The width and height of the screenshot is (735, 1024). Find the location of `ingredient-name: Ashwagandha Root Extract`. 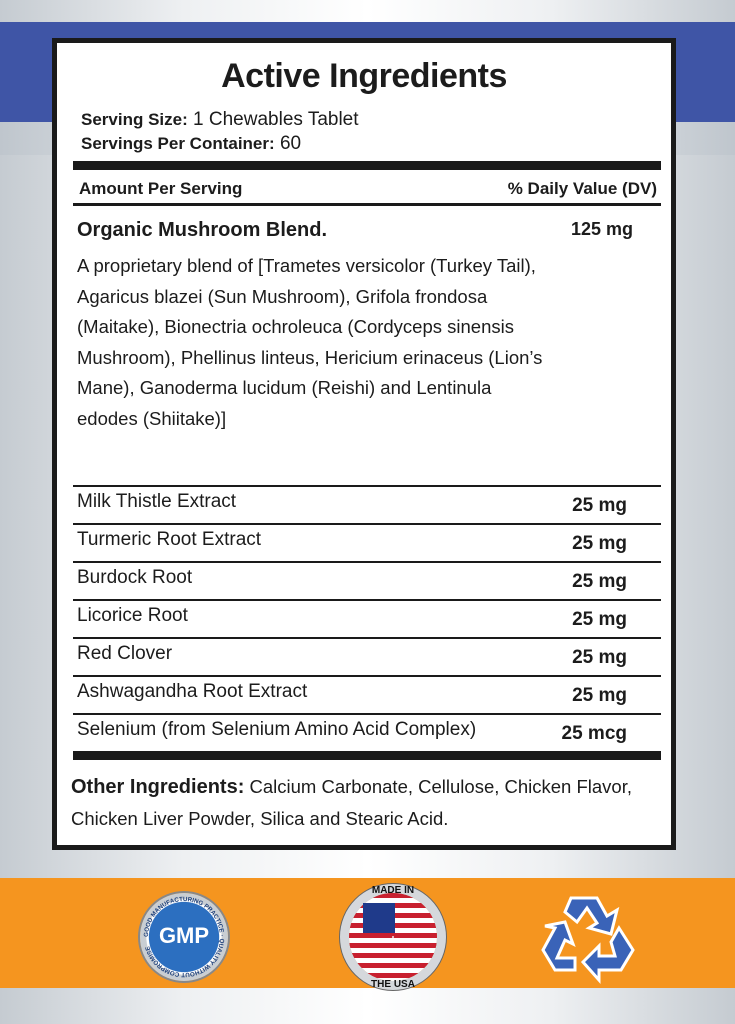

ingredient-name: Ashwagandha Root Extract is located at coordinates (192, 691).